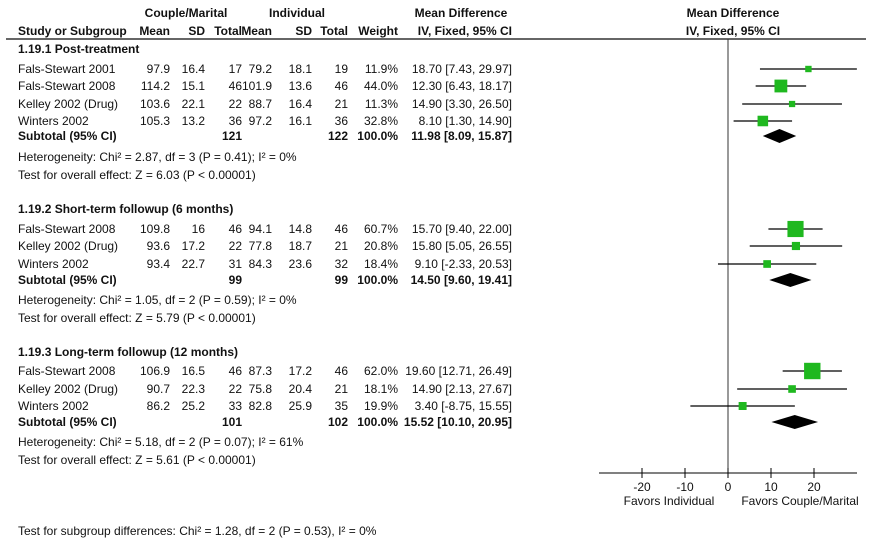 This screenshot has height=545, width=877. I want to click on study-cm-total: 17, so click(235, 69).